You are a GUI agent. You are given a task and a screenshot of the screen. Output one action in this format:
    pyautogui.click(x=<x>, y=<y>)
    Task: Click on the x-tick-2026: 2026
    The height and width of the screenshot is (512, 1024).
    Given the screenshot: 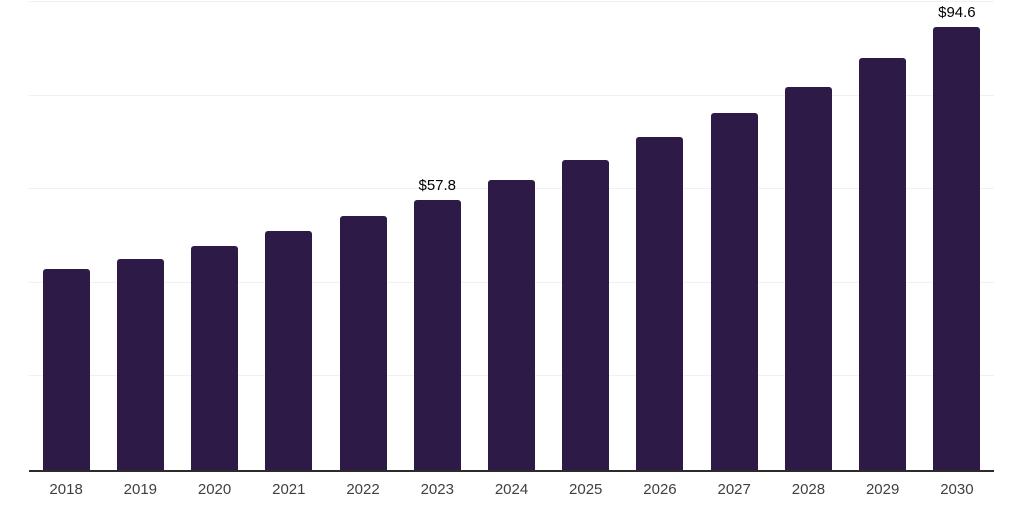 What is the action you would take?
    pyautogui.click(x=660, y=489)
    